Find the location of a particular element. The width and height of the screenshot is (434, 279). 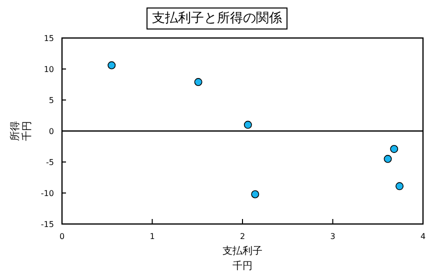

y-axis-title: 所得 is located at coordinates (15, 131).